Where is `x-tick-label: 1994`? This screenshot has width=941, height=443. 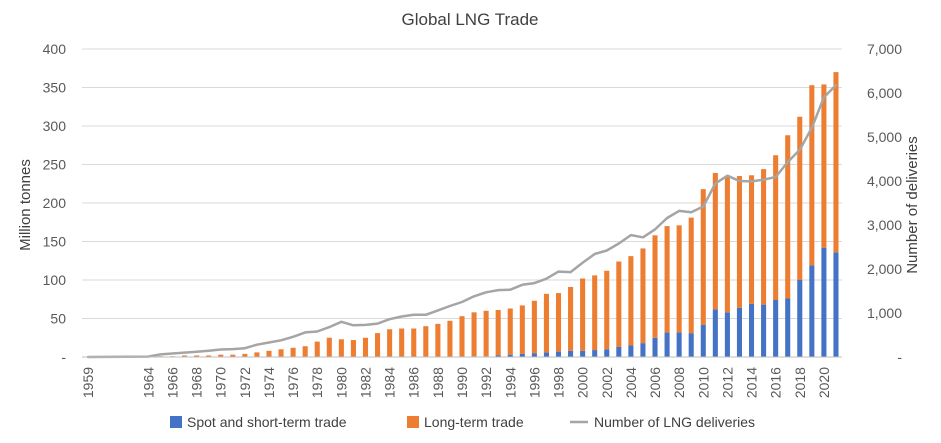 x-tick-label: 1994 is located at coordinates (510, 382).